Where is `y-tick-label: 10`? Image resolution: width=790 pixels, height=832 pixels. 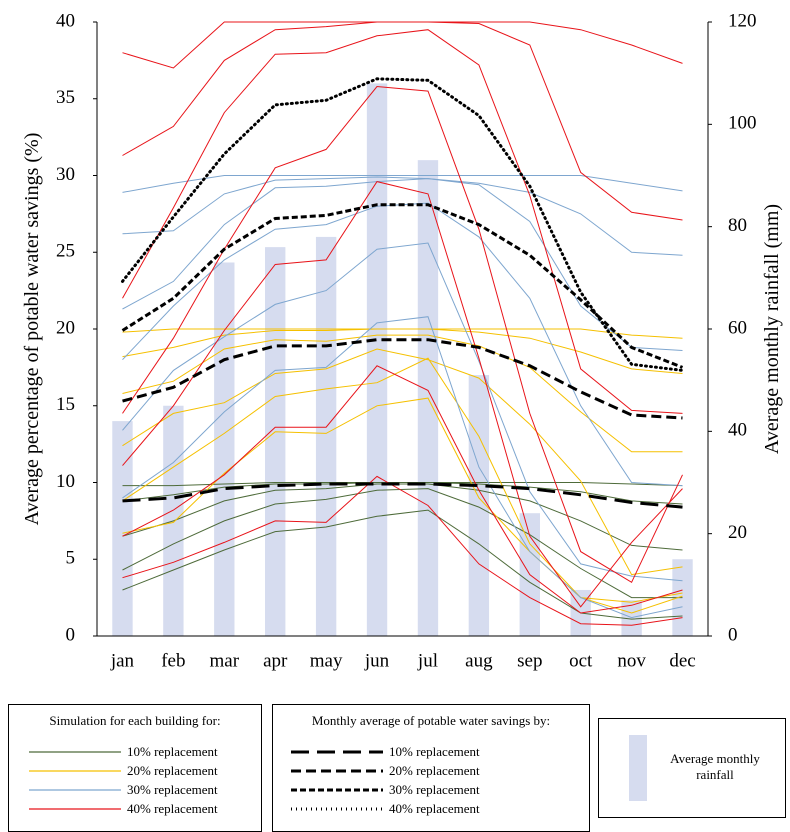
y-tick-label: 10 is located at coordinates (65, 481).